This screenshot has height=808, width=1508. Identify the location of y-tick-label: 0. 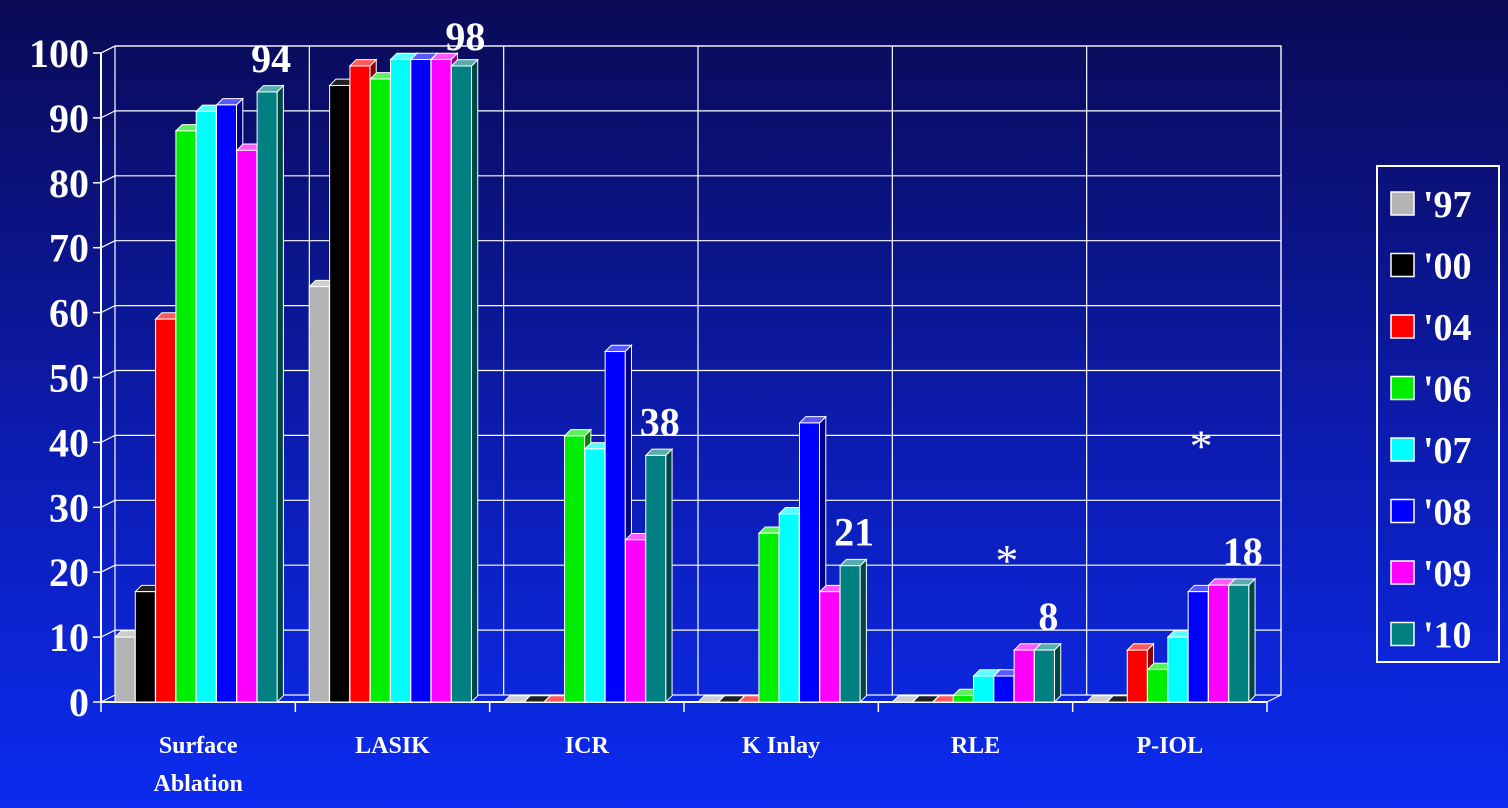
(79, 702).